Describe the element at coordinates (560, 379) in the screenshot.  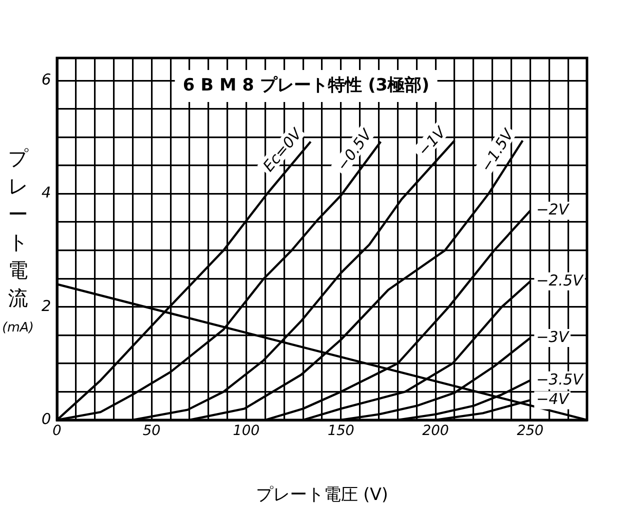
I see `series-label: −3.5V` at that location.